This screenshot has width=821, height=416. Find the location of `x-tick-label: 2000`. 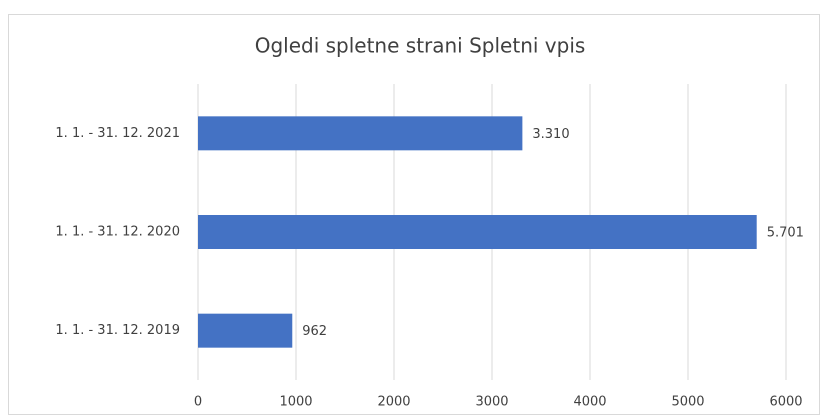

x-tick-label: 2000 is located at coordinates (393, 402).